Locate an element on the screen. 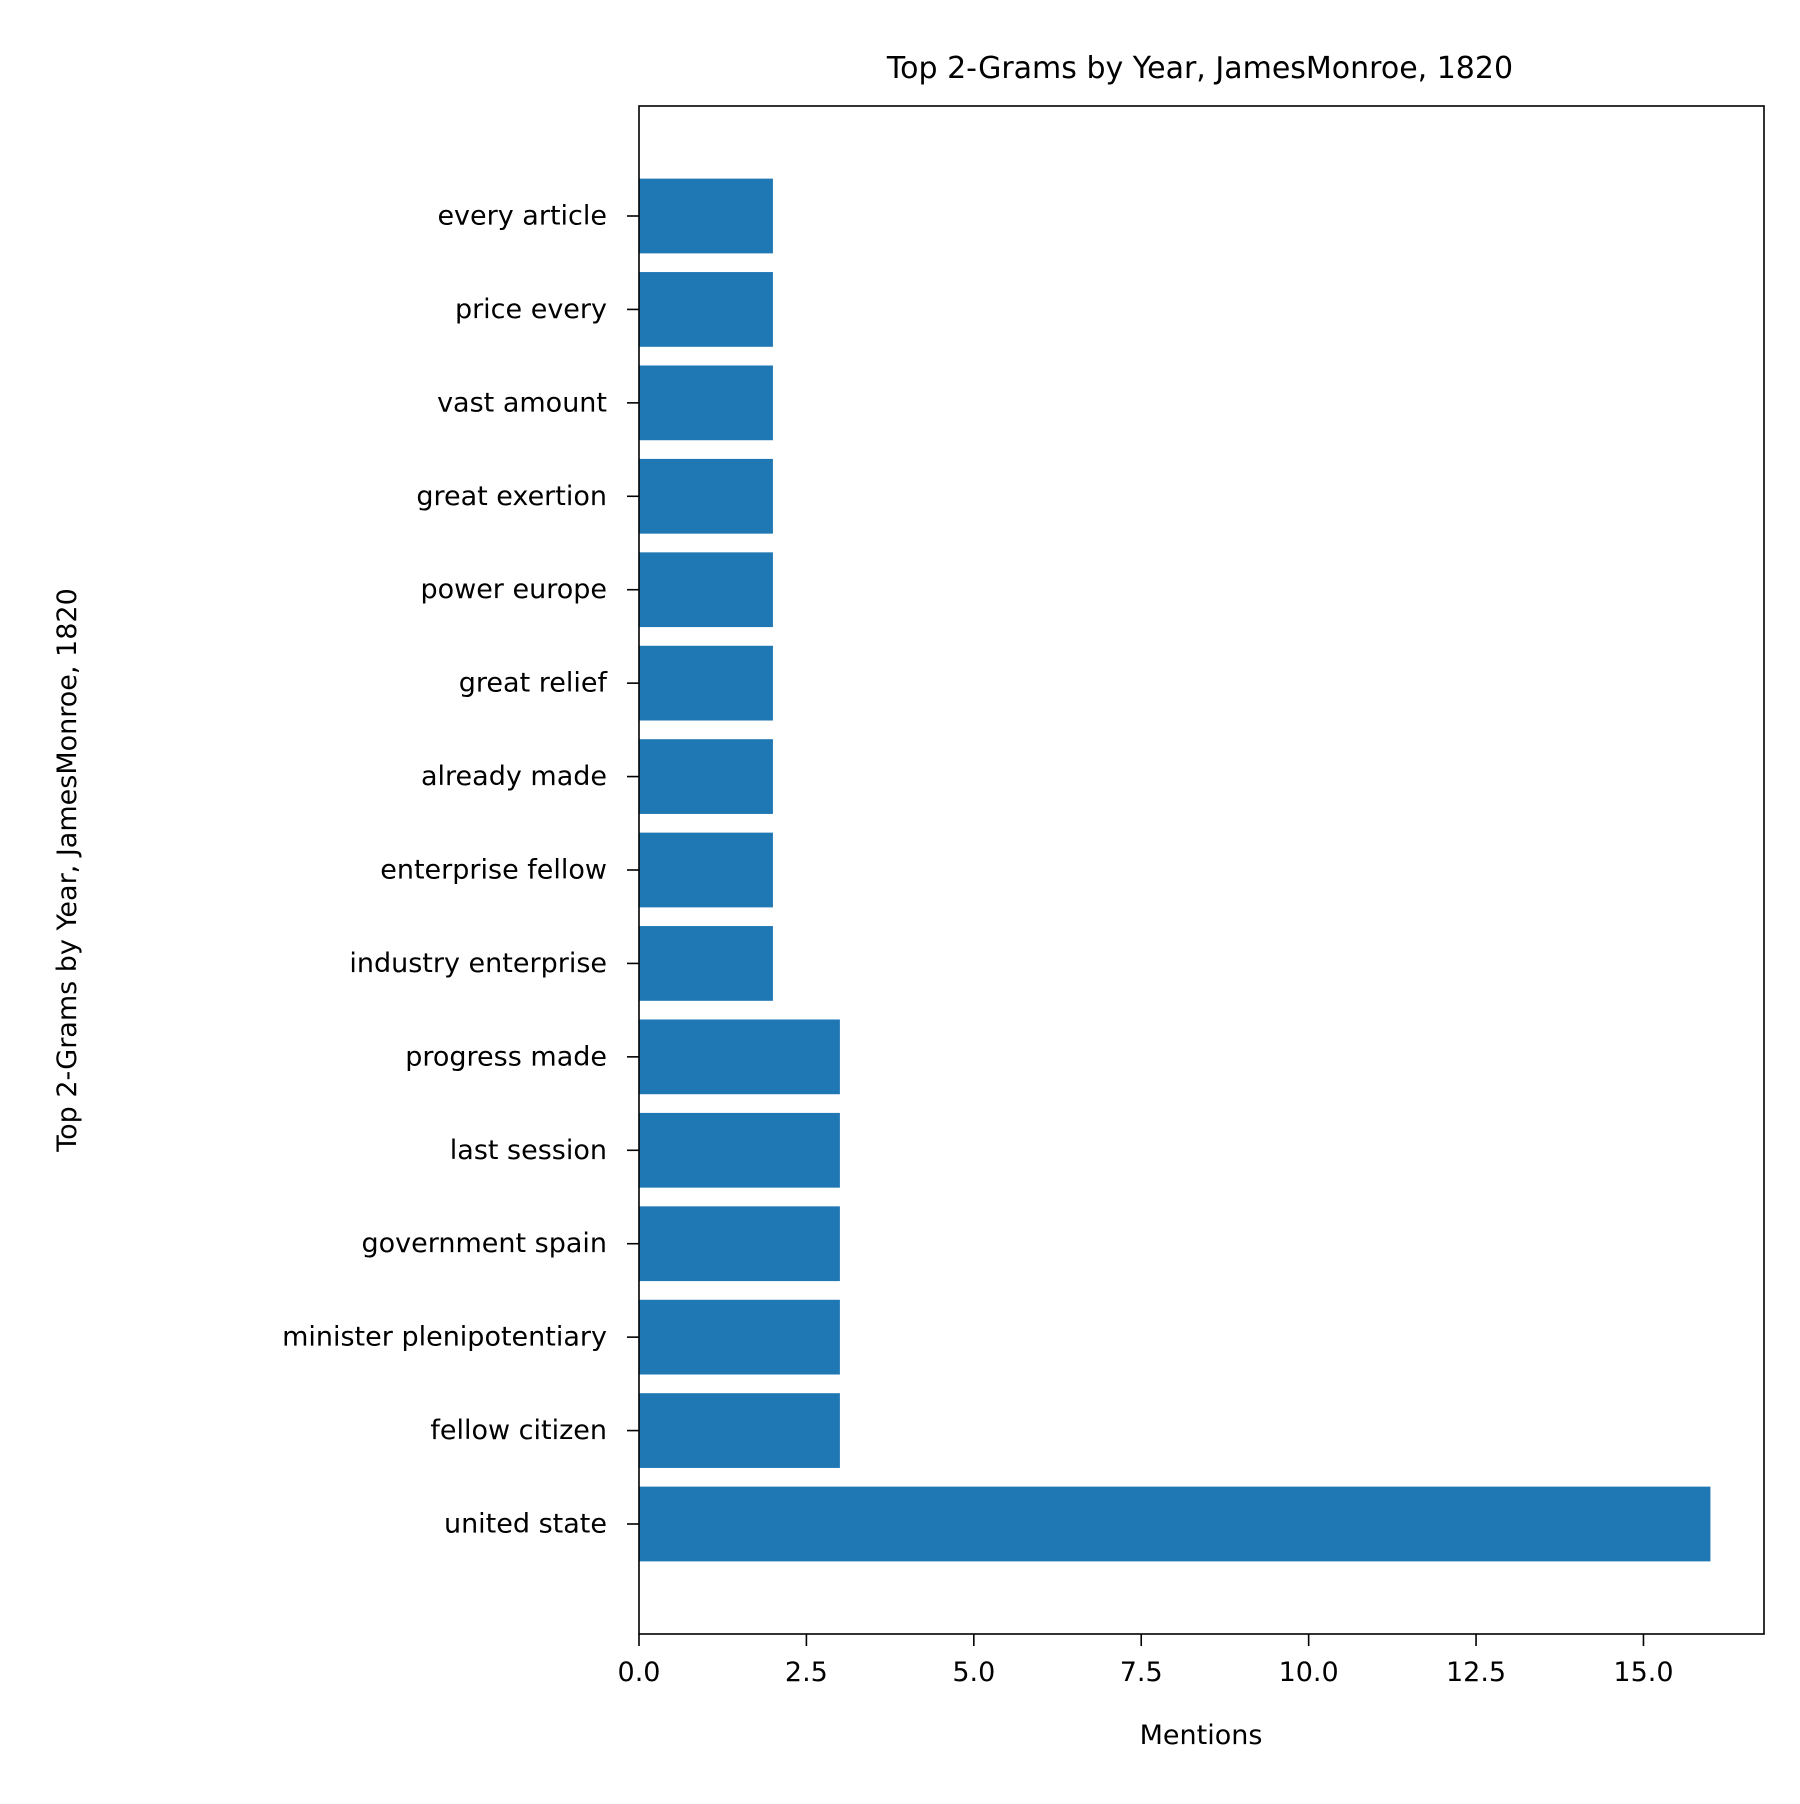  y-tick-label: government spain is located at coordinates (484, 1243).